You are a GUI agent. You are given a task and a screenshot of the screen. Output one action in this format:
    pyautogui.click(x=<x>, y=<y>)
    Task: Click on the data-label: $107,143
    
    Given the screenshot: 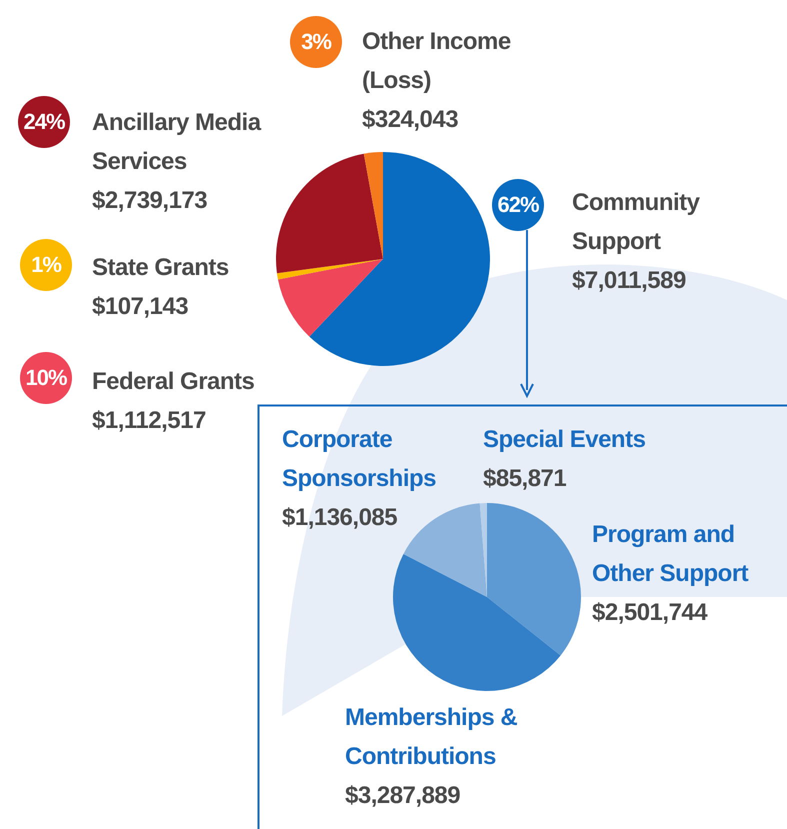 What is the action you would take?
    pyautogui.click(x=141, y=307)
    